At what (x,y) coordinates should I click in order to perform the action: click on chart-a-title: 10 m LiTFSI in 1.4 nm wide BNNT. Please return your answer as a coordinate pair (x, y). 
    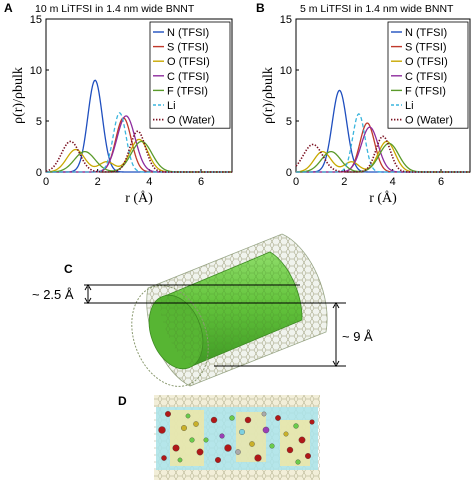
    Looking at the image, I should click on (115, 9).